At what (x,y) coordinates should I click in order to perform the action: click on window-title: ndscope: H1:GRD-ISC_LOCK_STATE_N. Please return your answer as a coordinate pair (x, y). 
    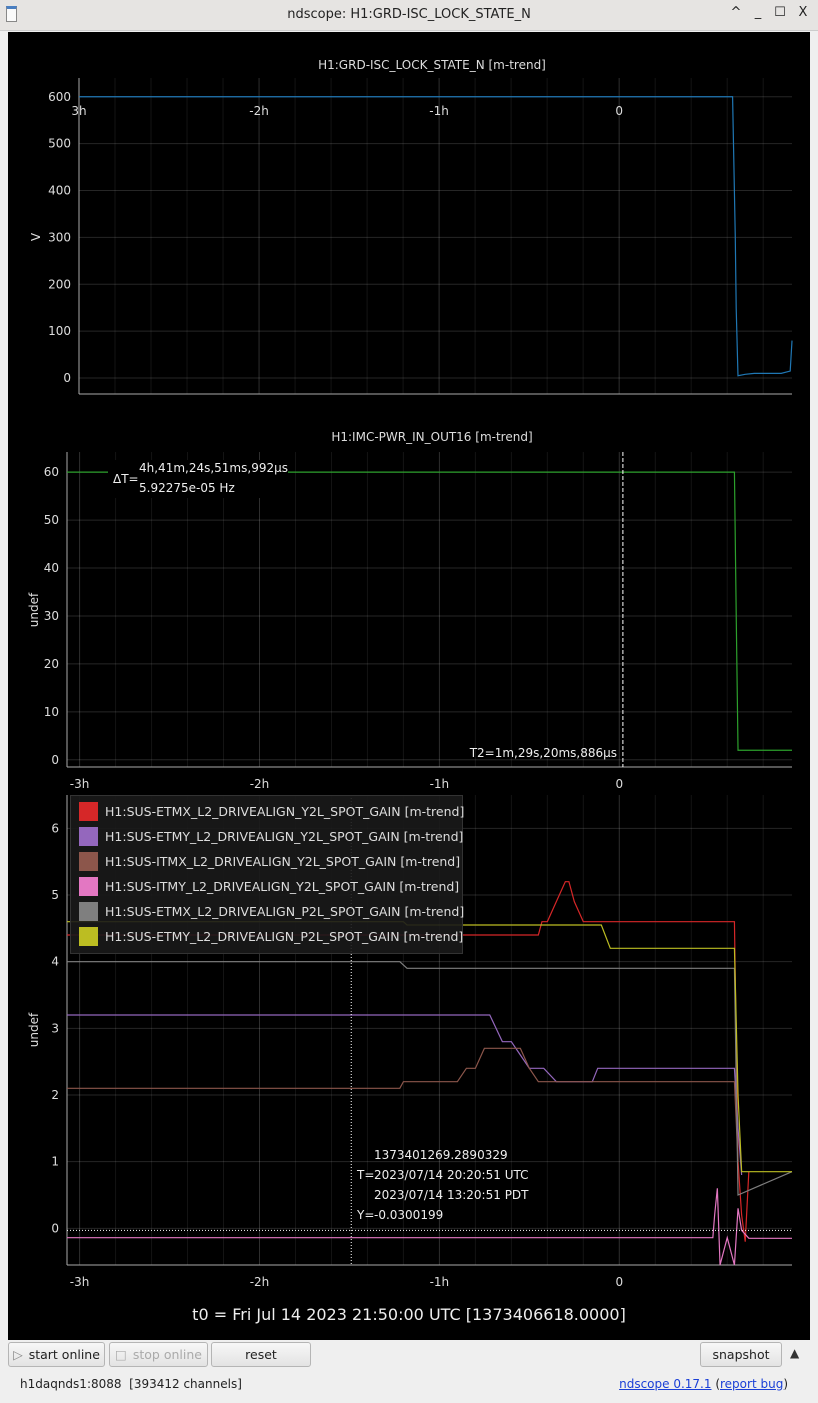
    Looking at the image, I should click on (409, 14).